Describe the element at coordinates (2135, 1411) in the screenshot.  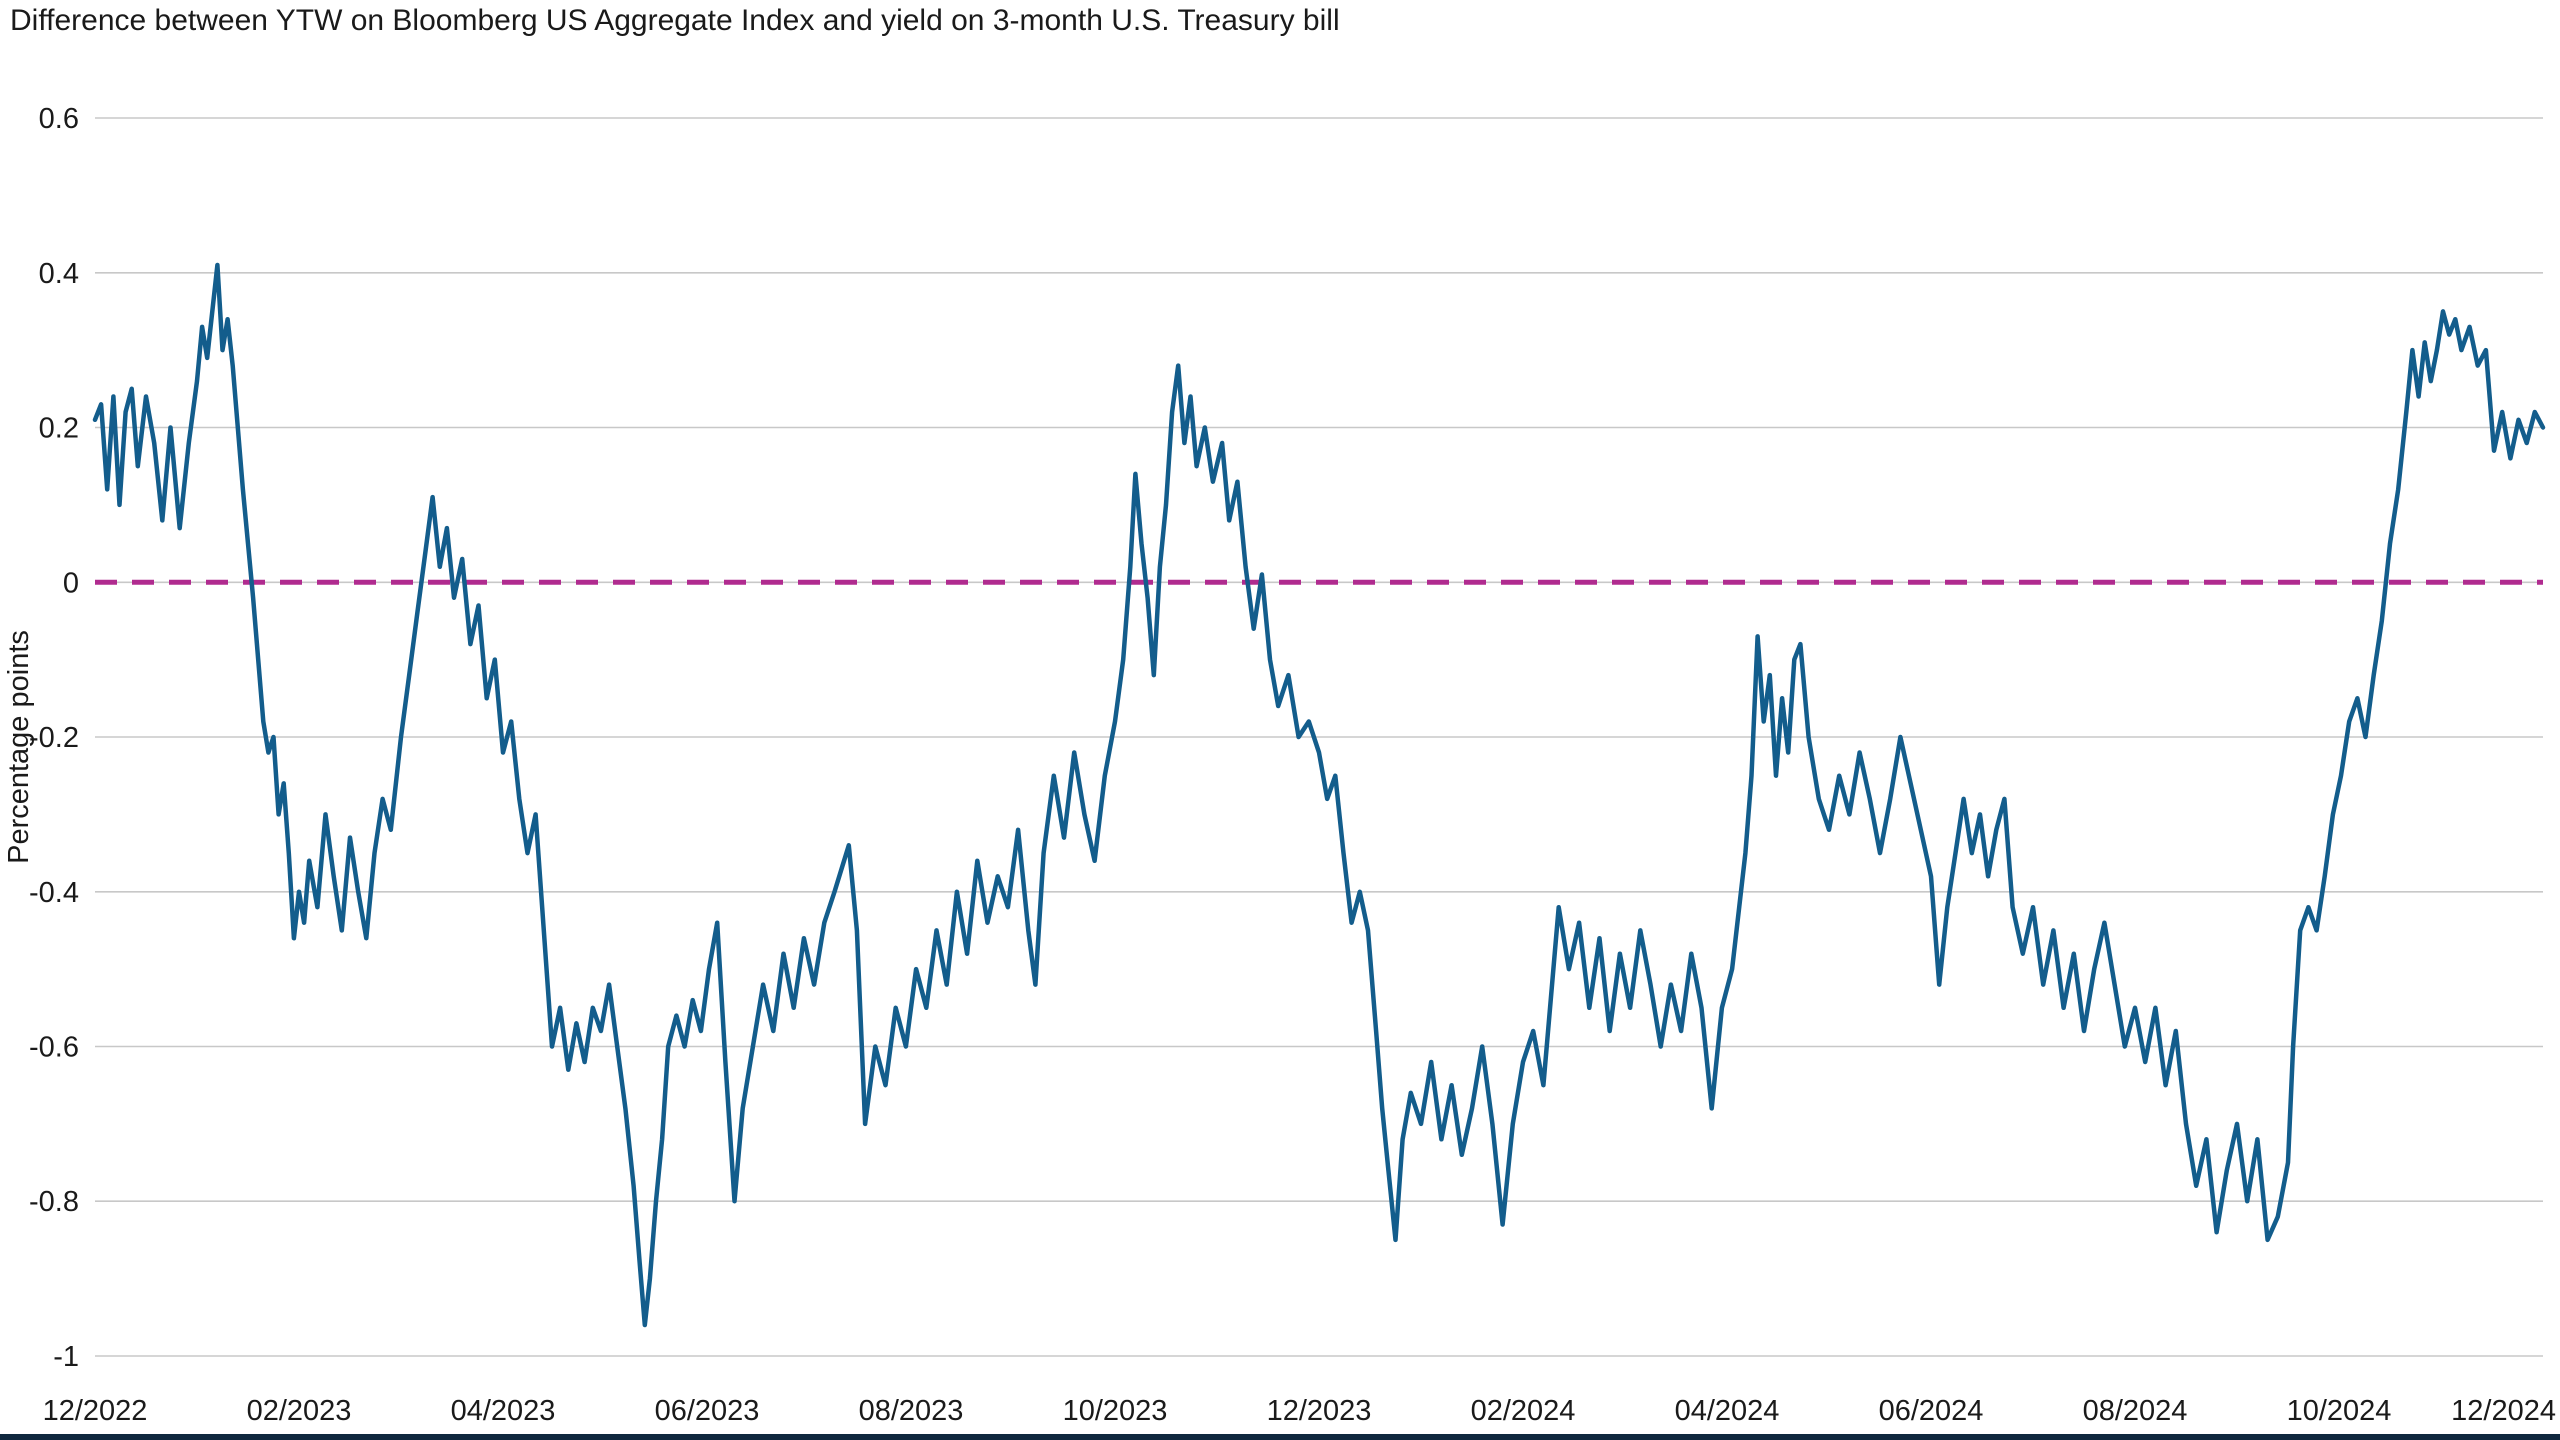
I see `x-tick-label: 08/2024` at that location.